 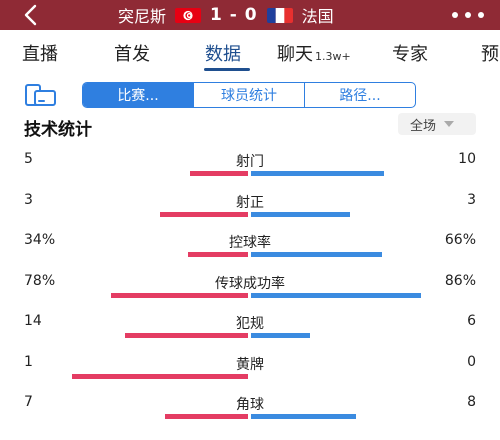 I want to click on stat-label: 黄牌, so click(x=250, y=365).